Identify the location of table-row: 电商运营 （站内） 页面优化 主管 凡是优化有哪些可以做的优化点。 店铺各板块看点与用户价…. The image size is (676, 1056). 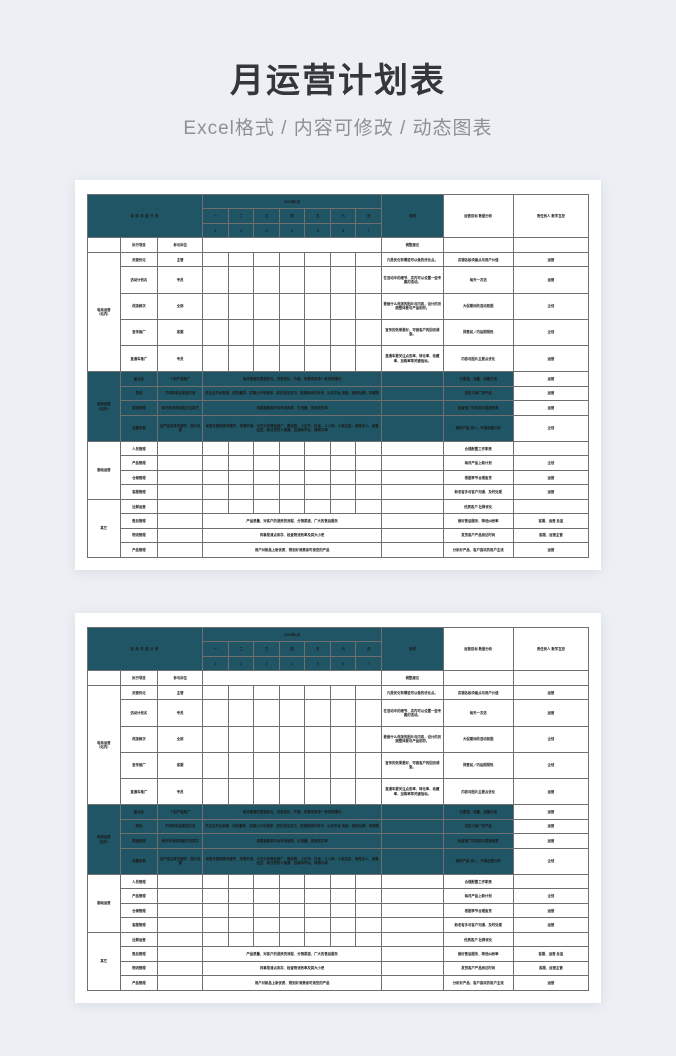
(338, 745).